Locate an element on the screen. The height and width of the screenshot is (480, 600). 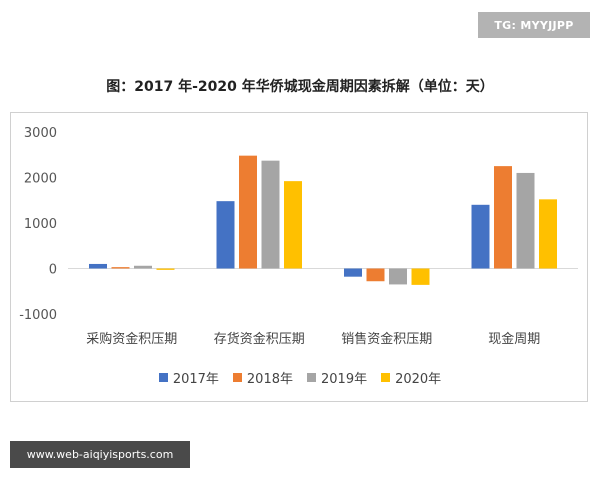
y-tick-label: -1000 is located at coordinates (38, 315).